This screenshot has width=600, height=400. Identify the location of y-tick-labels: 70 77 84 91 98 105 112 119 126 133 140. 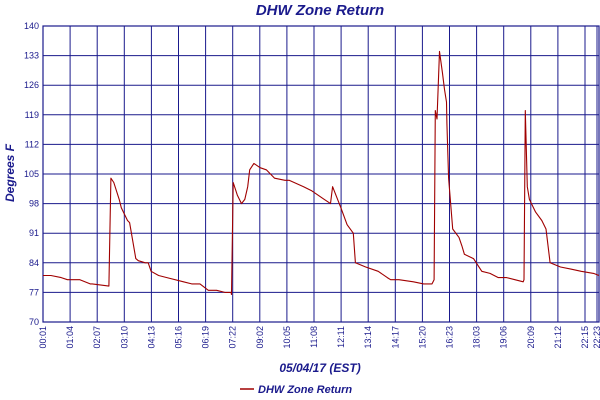
(31, 174).